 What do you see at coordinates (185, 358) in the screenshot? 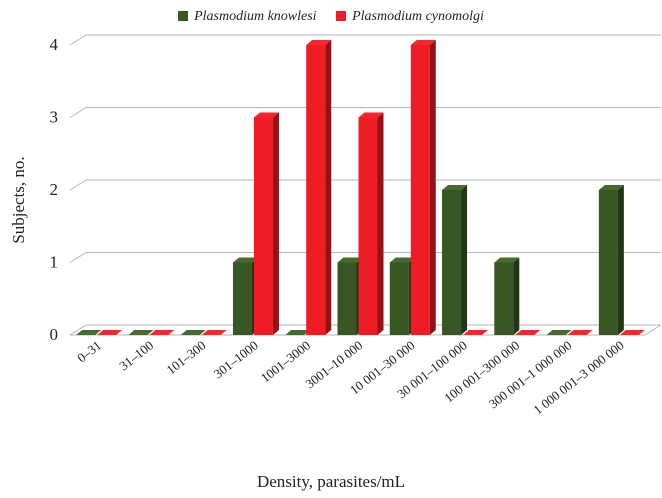
I see `x-tick-label: 101–300` at bounding box center [185, 358].